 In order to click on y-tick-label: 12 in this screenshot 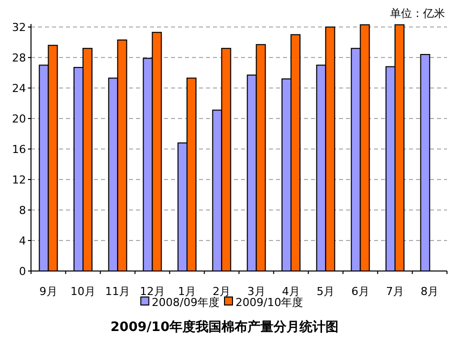, I will do `click(19, 180)`.